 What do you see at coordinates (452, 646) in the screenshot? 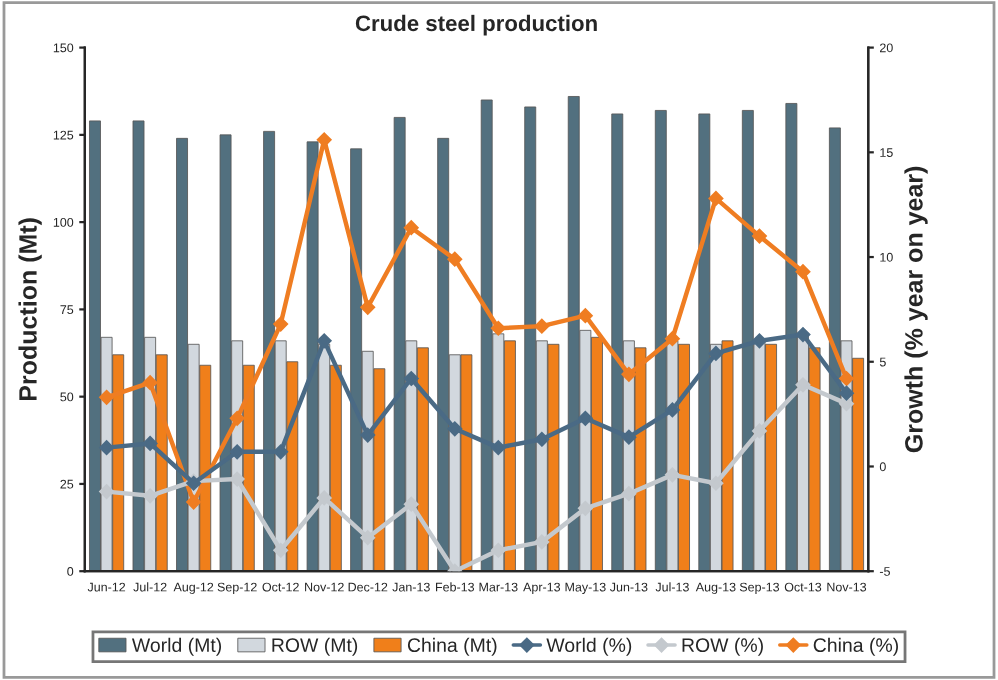
I see `legend-label: China (Mt)` at bounding box center [452, 646].